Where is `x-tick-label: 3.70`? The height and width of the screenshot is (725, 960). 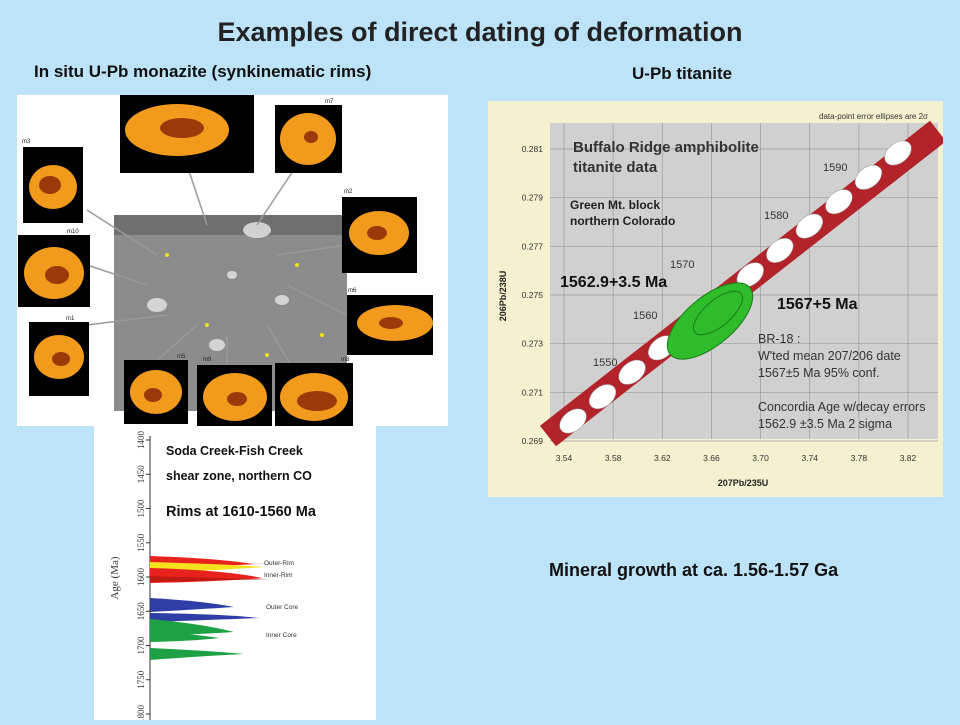
x-tick-label: 3.70 is located at coordinates (760, 458).